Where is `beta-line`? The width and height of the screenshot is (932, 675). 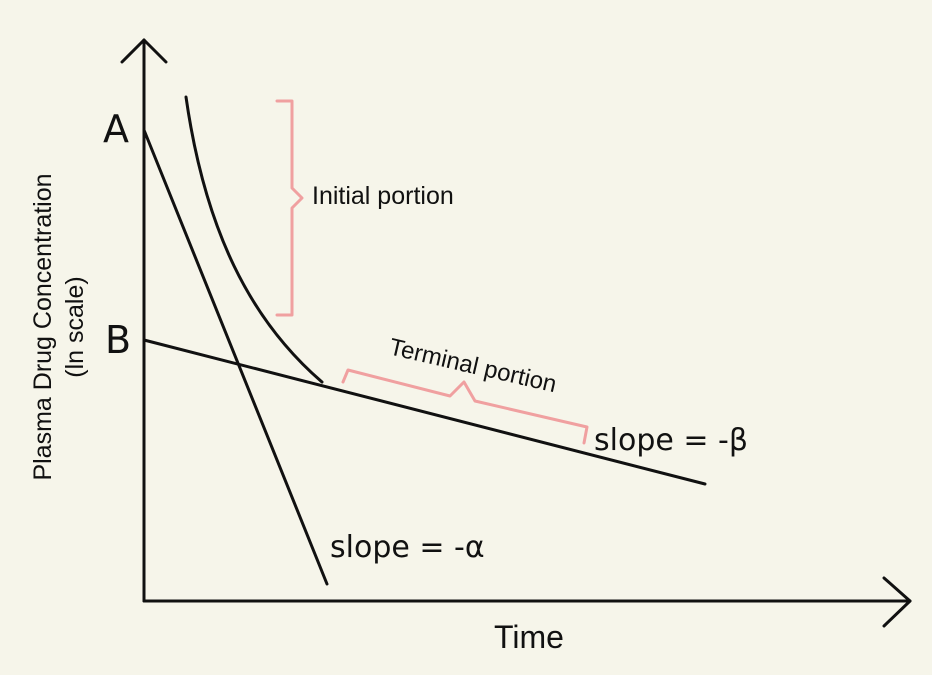
beta-line is located at coordinates (424, 412).